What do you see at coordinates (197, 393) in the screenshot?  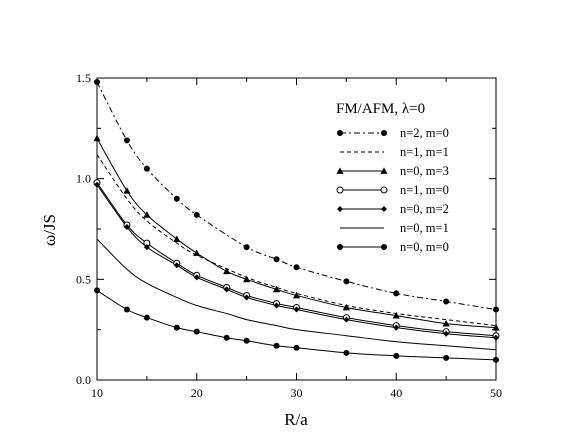 I see `x-tick-label: 20` at bounding box center [197, 393].